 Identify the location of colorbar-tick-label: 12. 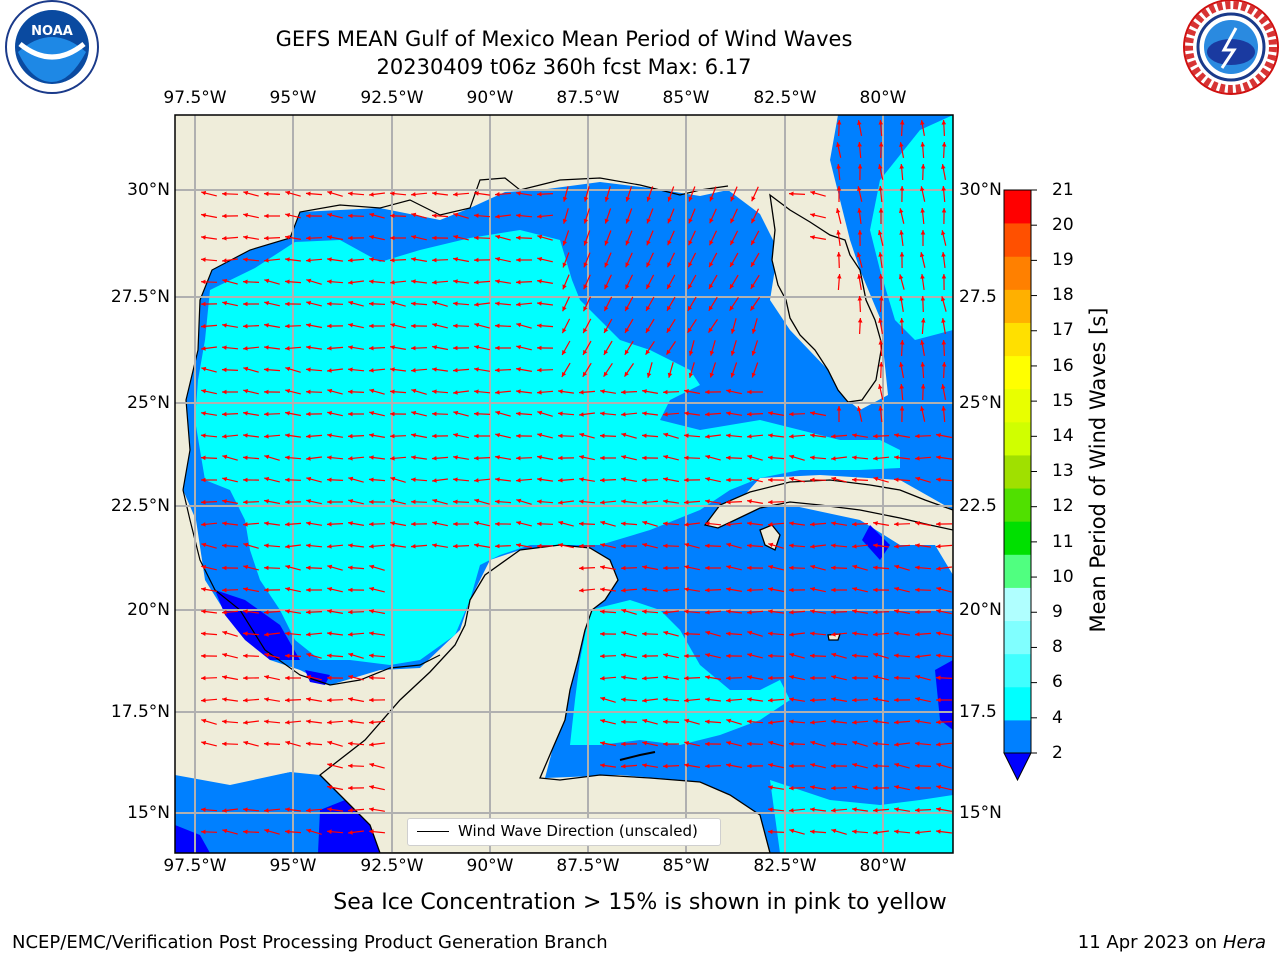
(1063, 506).